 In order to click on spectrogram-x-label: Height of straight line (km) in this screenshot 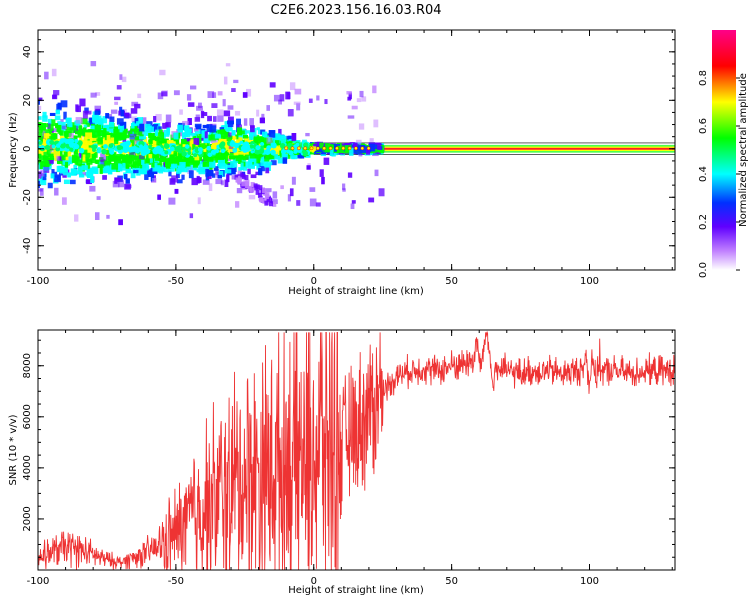, I will do `click(356, 291)`.